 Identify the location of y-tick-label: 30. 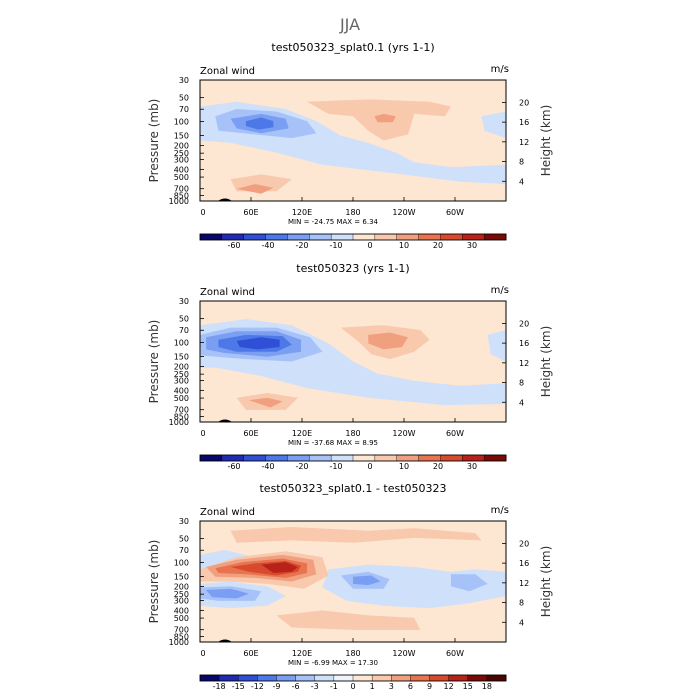
(184, 521).